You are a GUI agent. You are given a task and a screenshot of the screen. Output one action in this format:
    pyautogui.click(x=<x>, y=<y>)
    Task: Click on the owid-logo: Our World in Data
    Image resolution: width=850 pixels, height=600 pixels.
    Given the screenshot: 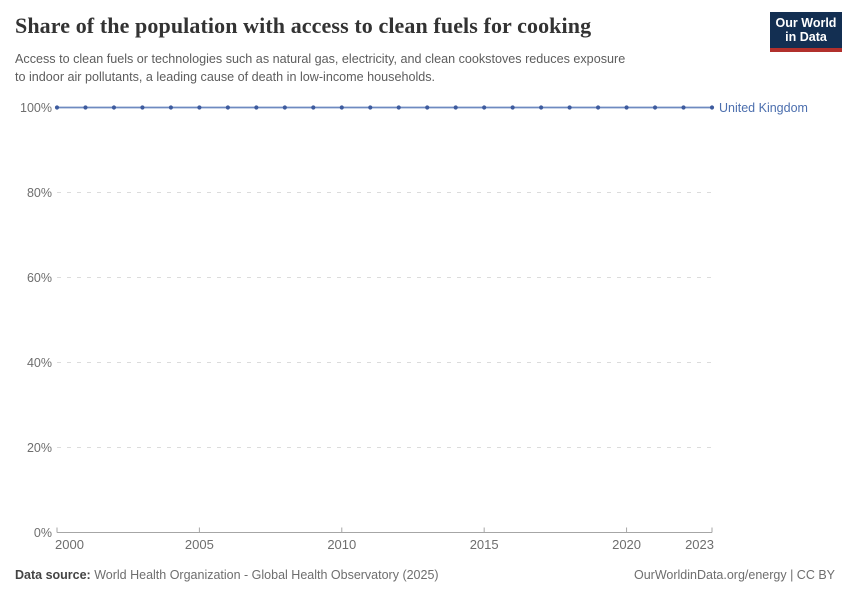 What is the action you would take?
    pyautogui.click(x=806, y=32)
    